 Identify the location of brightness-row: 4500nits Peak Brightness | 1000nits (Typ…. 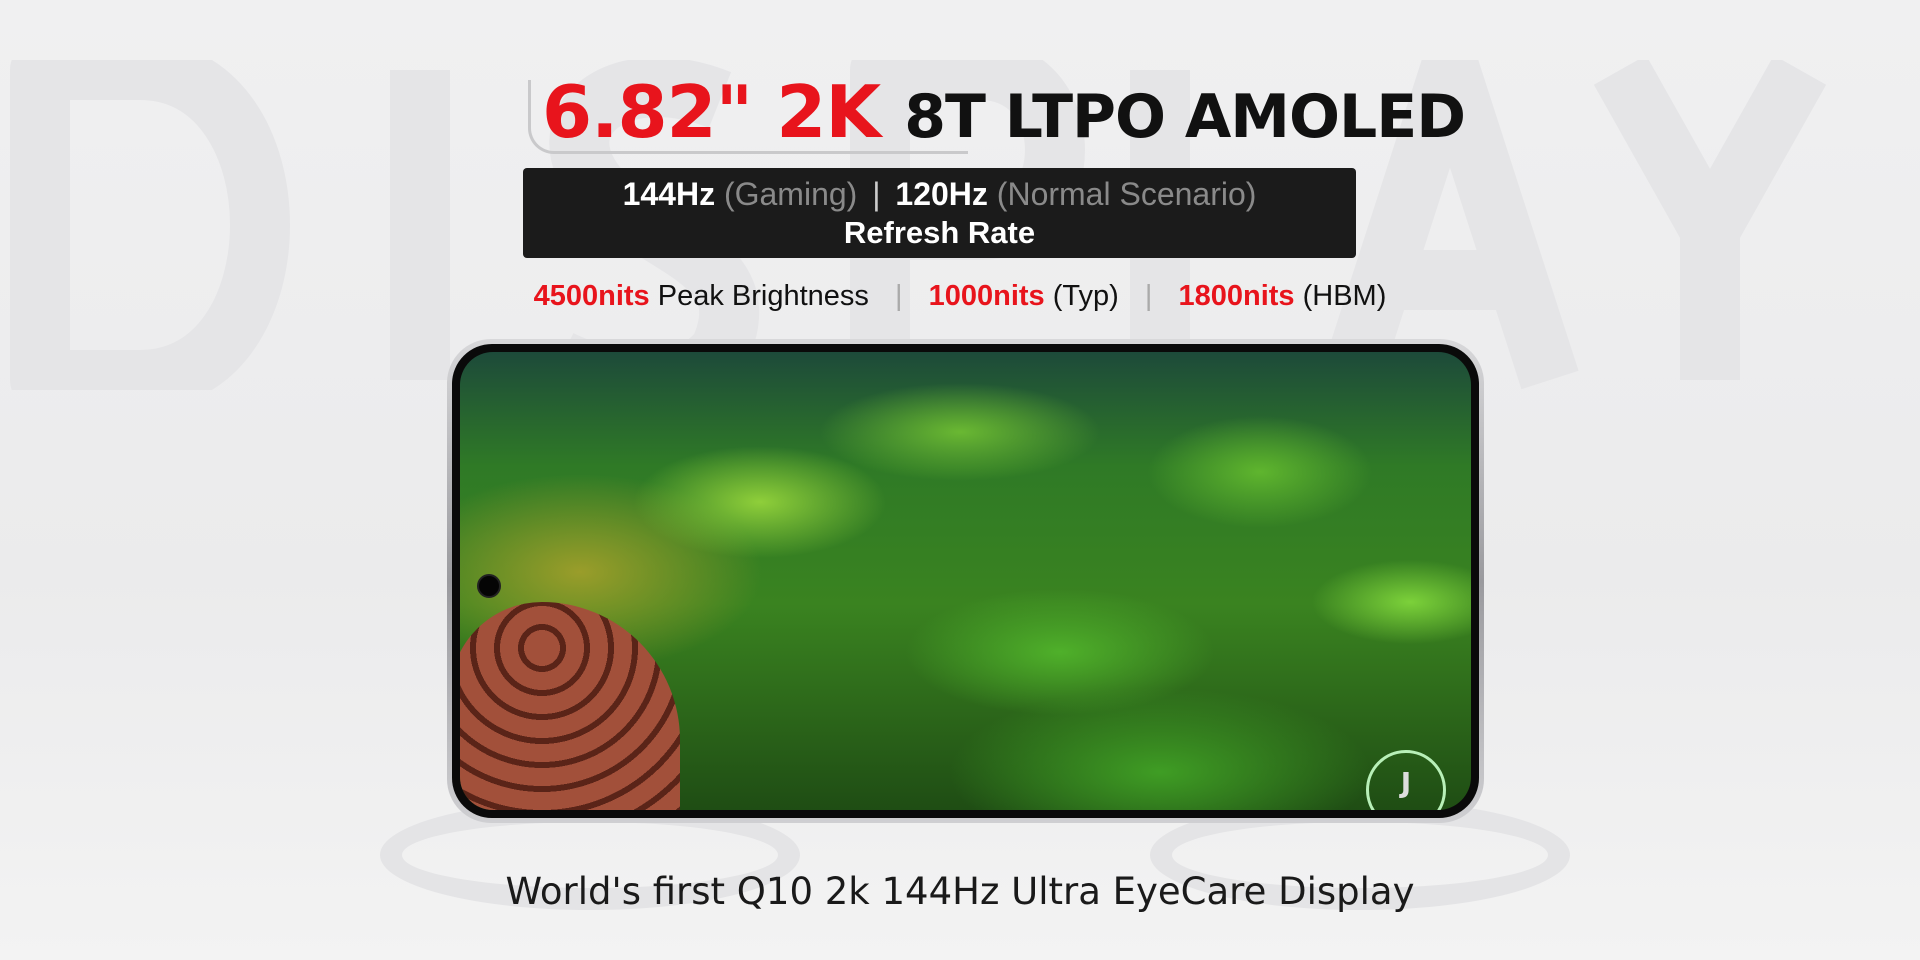
(960, 296).